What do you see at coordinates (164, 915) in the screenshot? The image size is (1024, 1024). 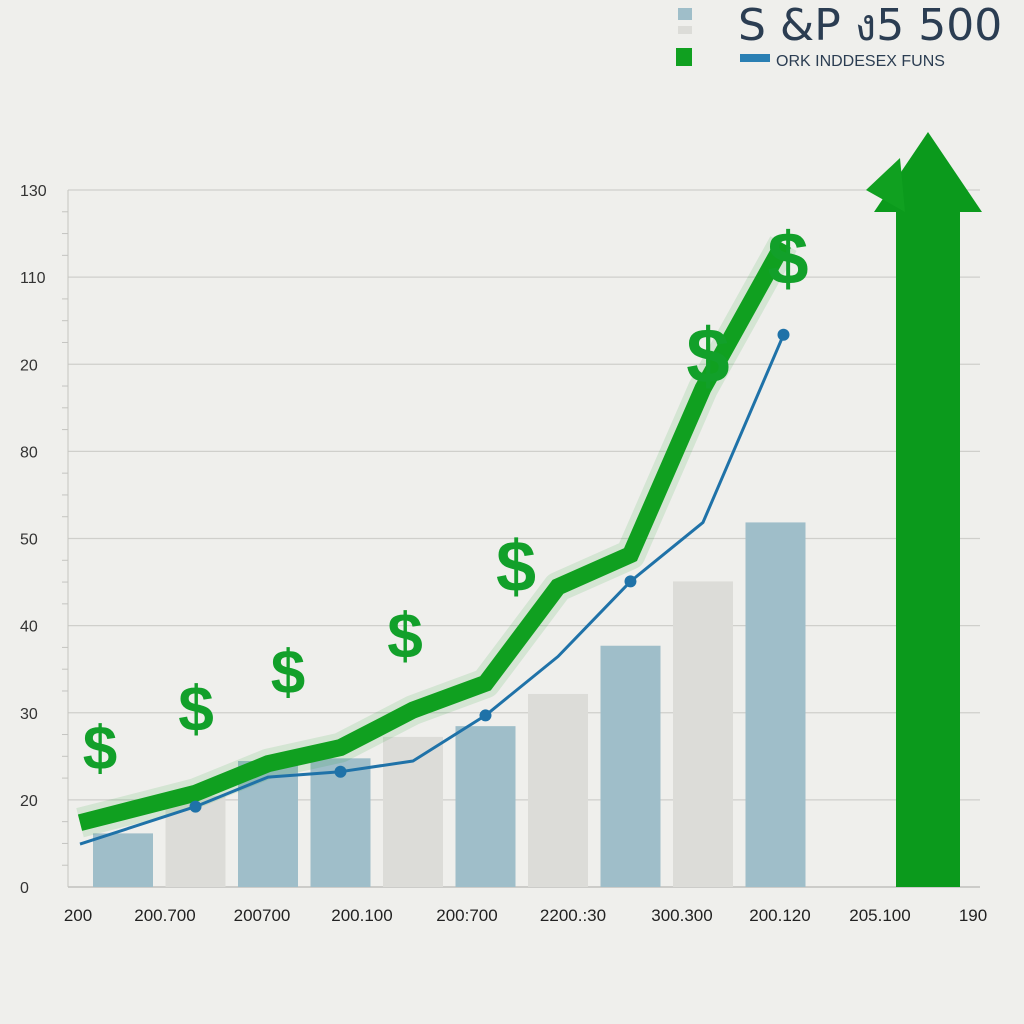 I see `x-tick-label: 200.700` at bounding box center [164, 915].